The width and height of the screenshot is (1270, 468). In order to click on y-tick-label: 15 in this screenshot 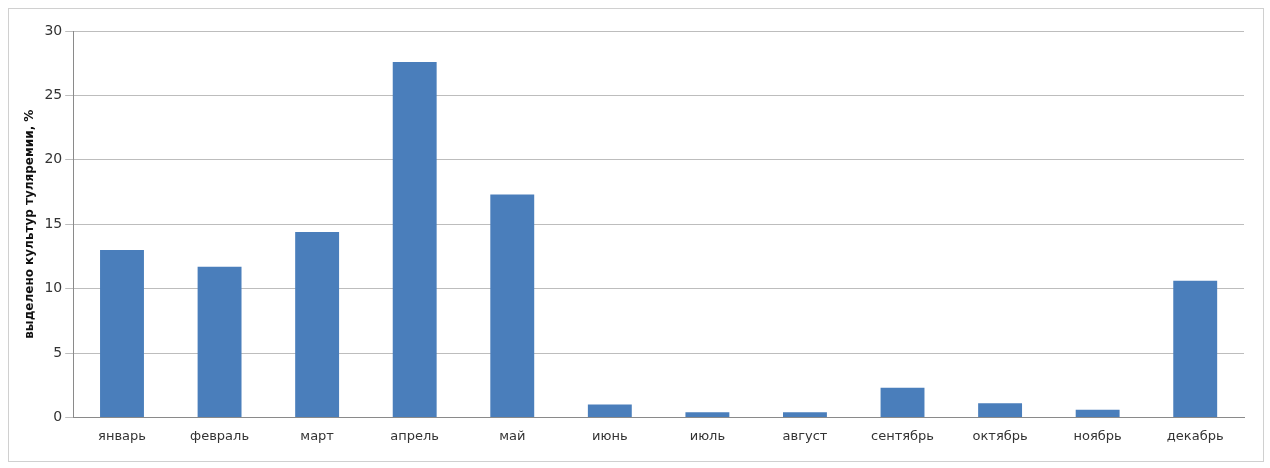, I will do `click(53, 222)`.